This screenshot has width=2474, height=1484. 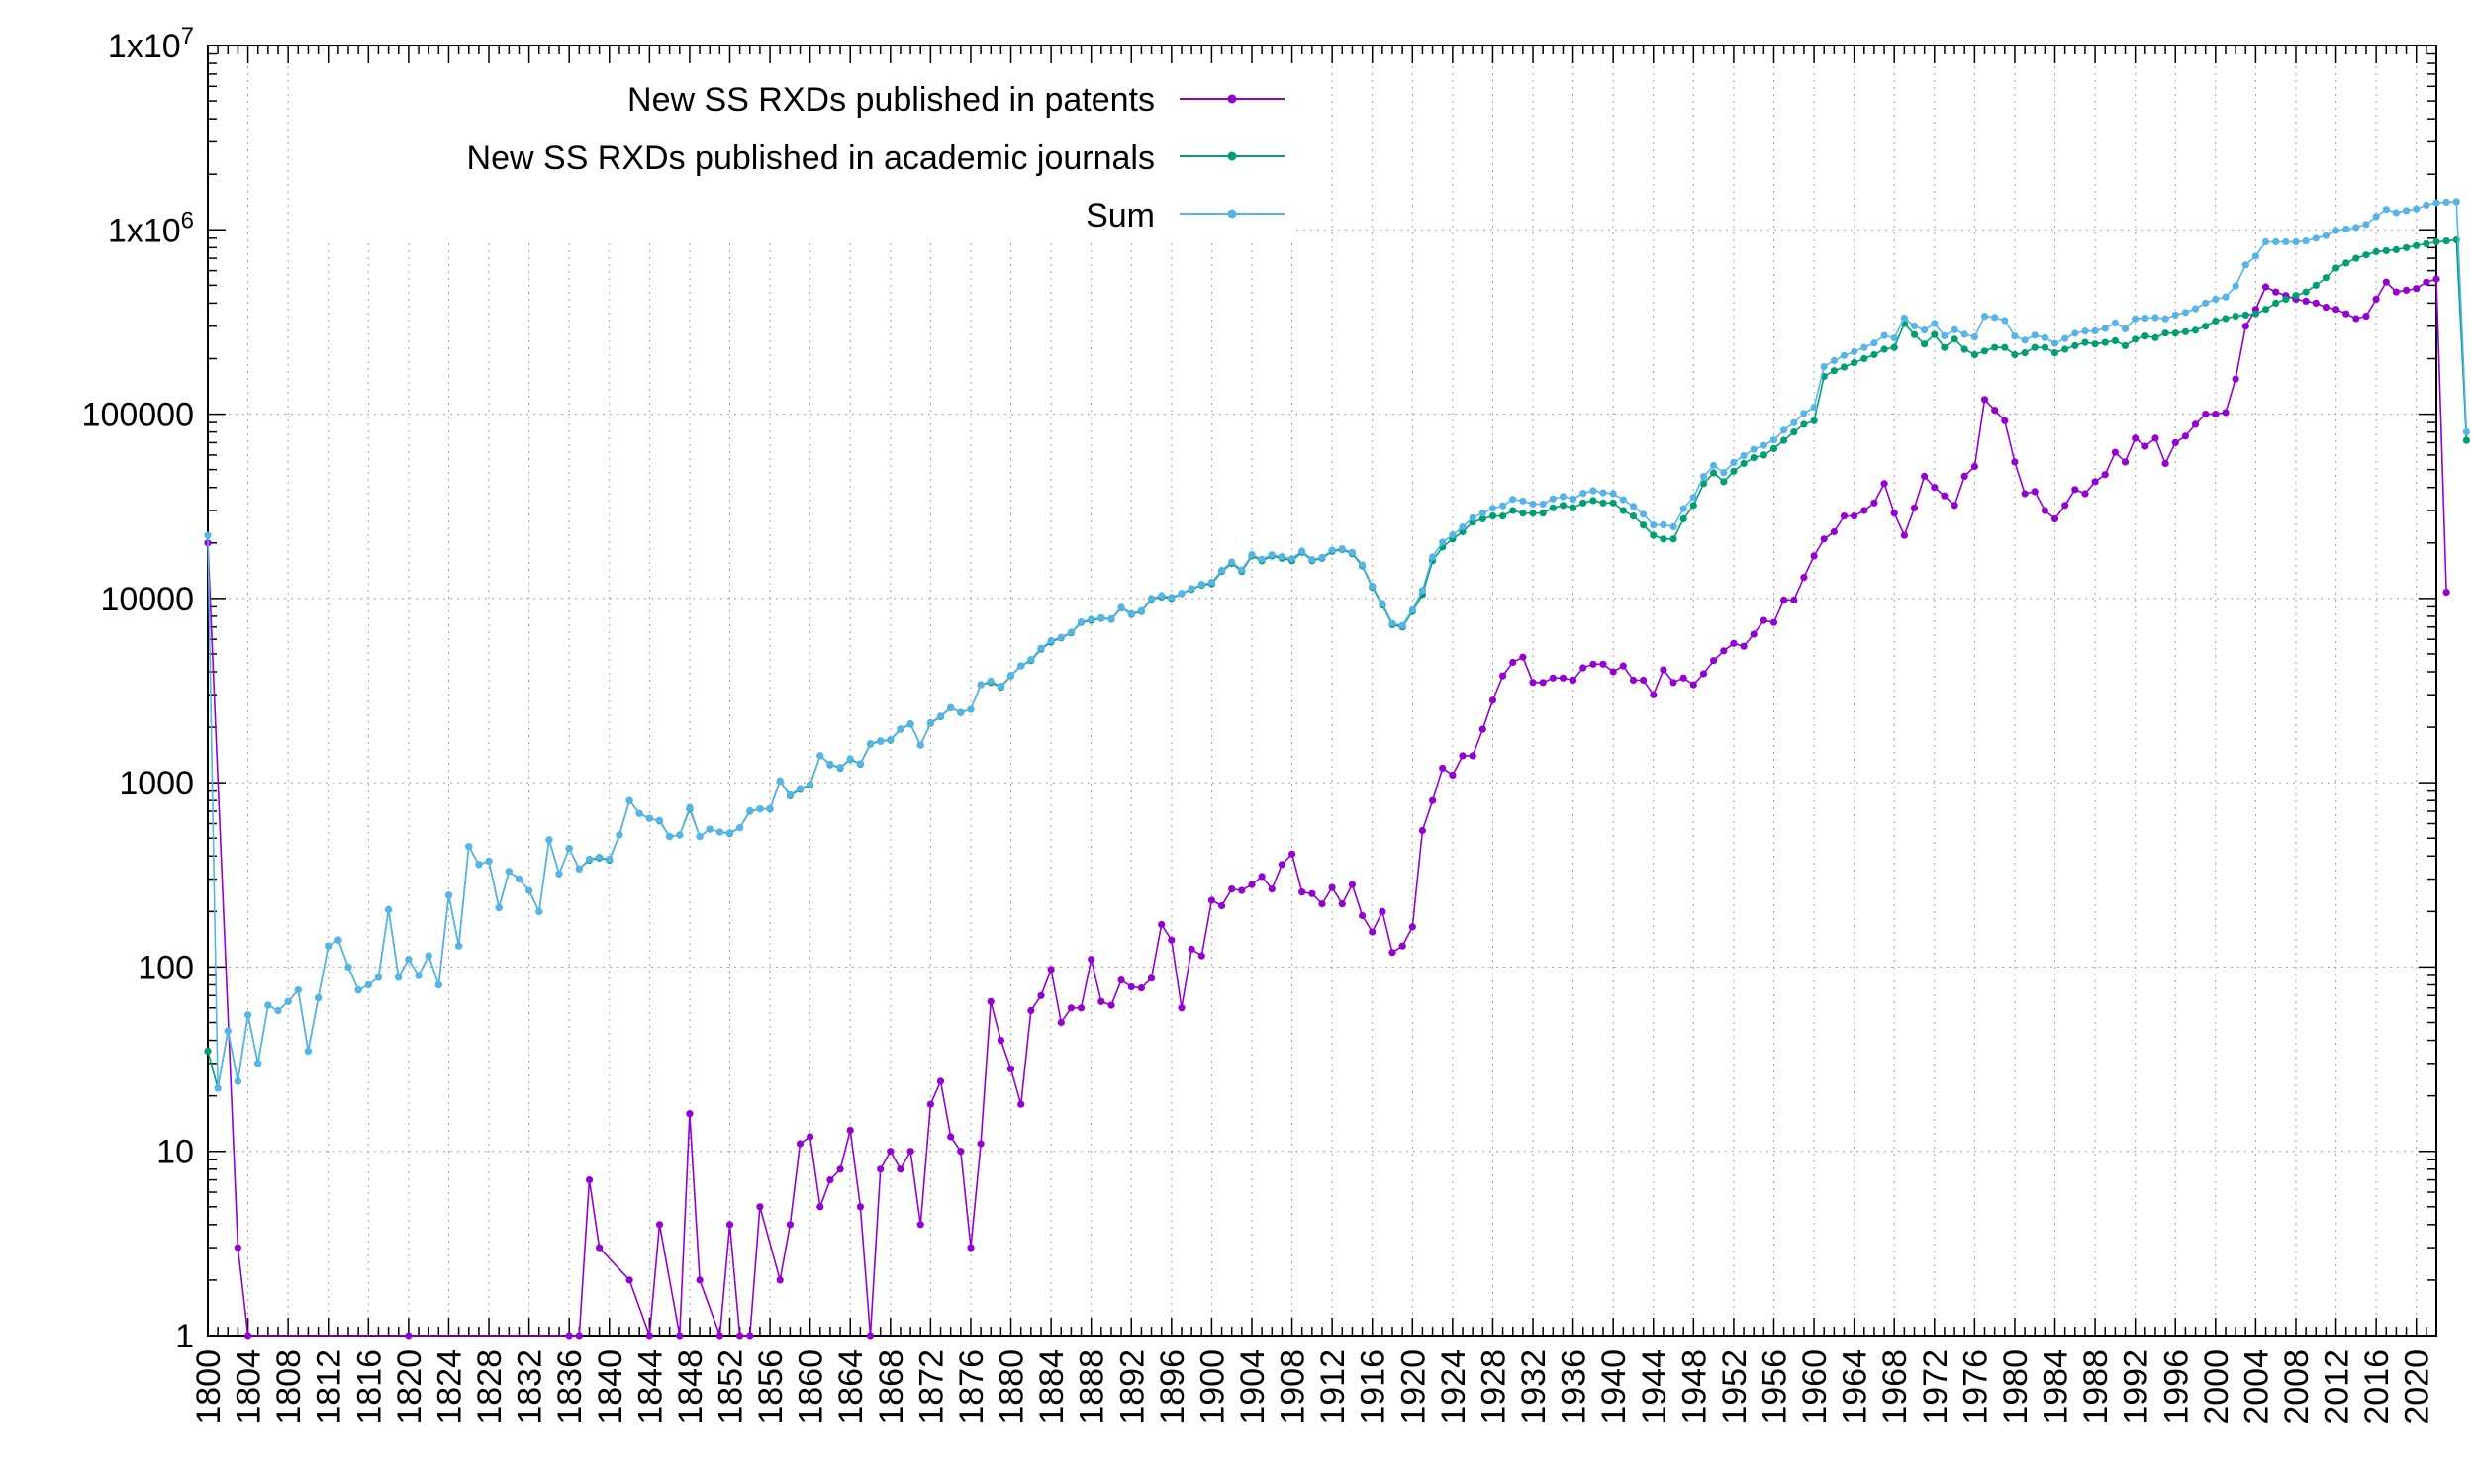 I want to click on x-tick-label: 1920, so click(x=1413, y=1387).